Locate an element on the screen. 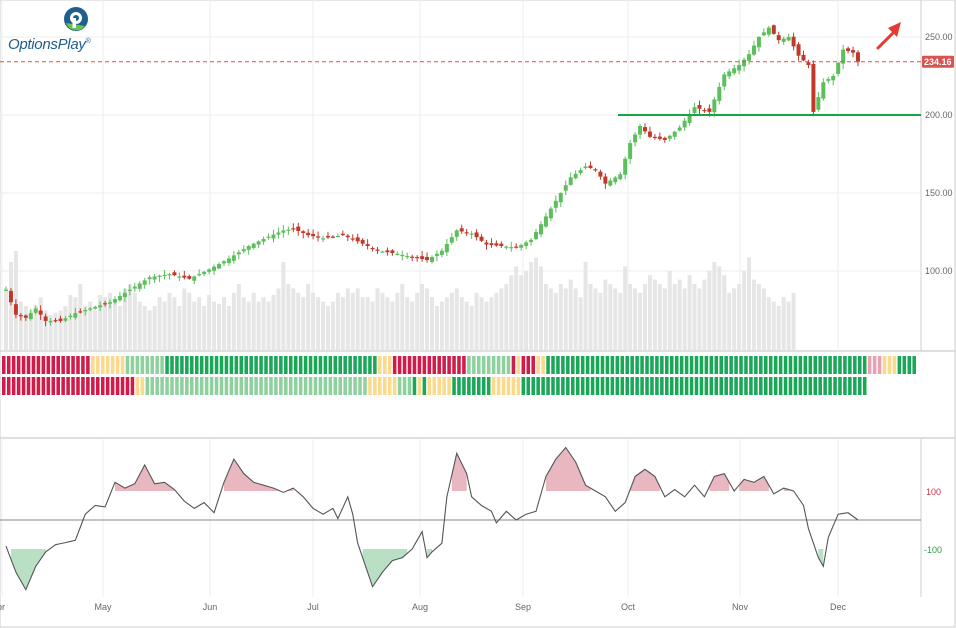  price-overlays is located at coordinates (460, 69).